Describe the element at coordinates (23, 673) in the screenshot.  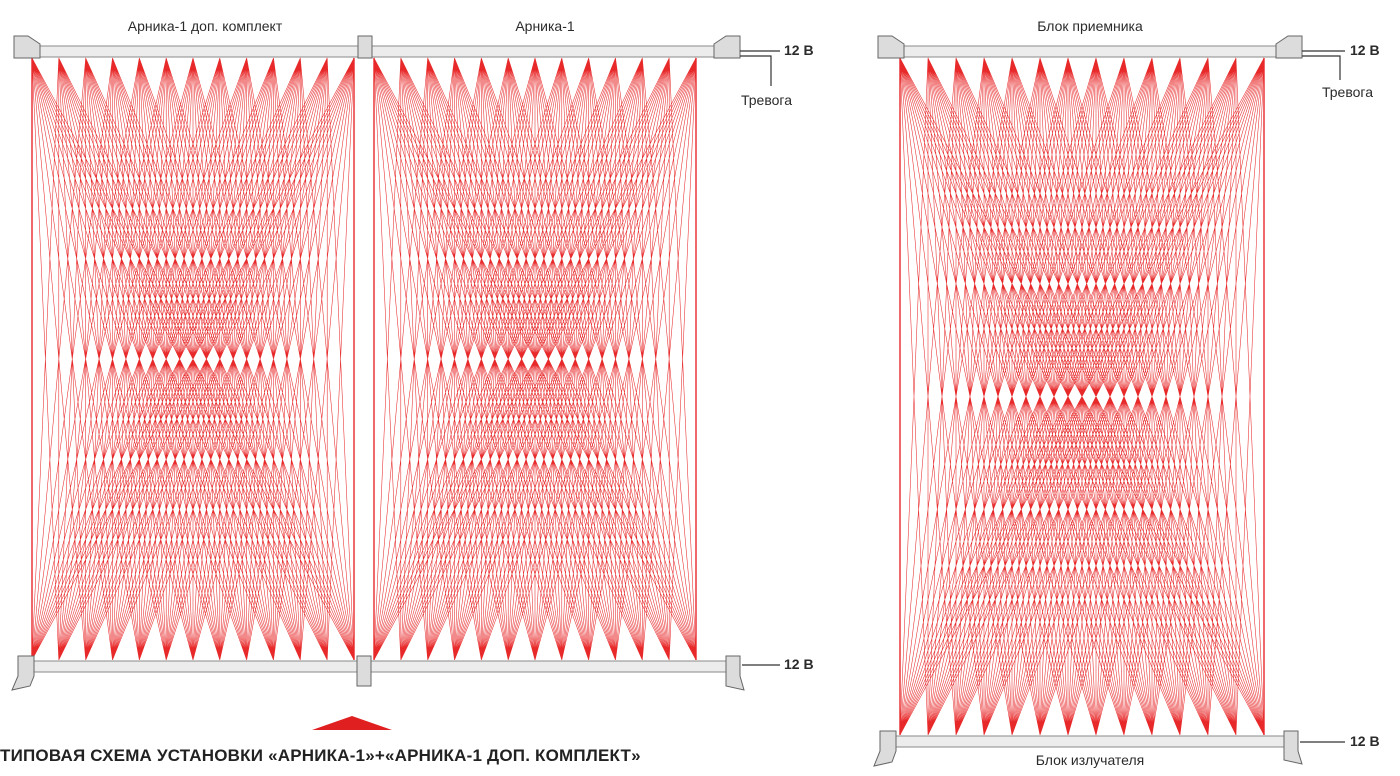
I see `bracket-bottom-left` at that location.